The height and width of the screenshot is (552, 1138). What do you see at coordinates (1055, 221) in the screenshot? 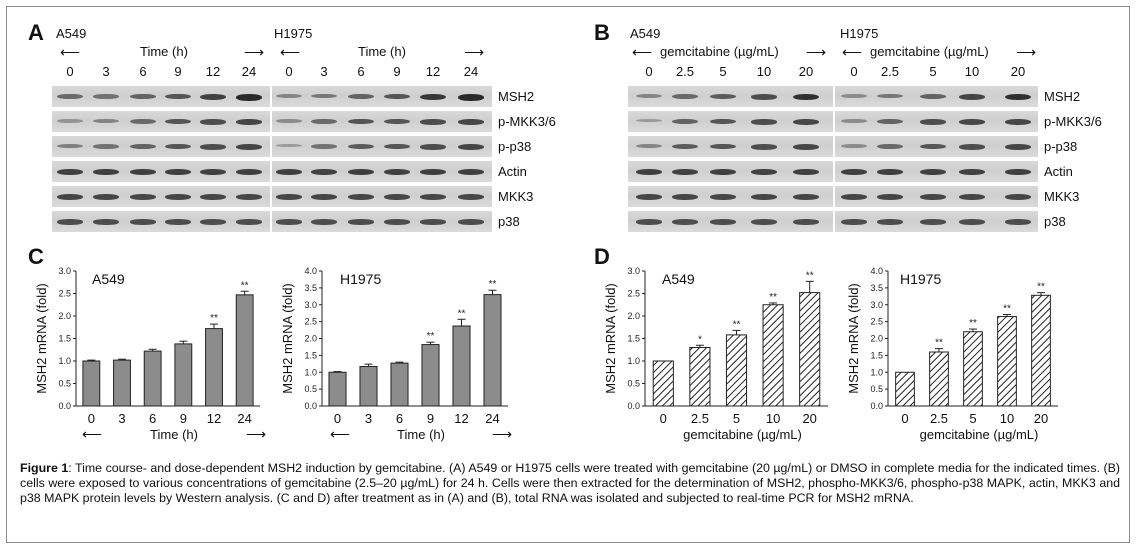
I see `blot-row-label: p38` at bounding box center [1055, 221].